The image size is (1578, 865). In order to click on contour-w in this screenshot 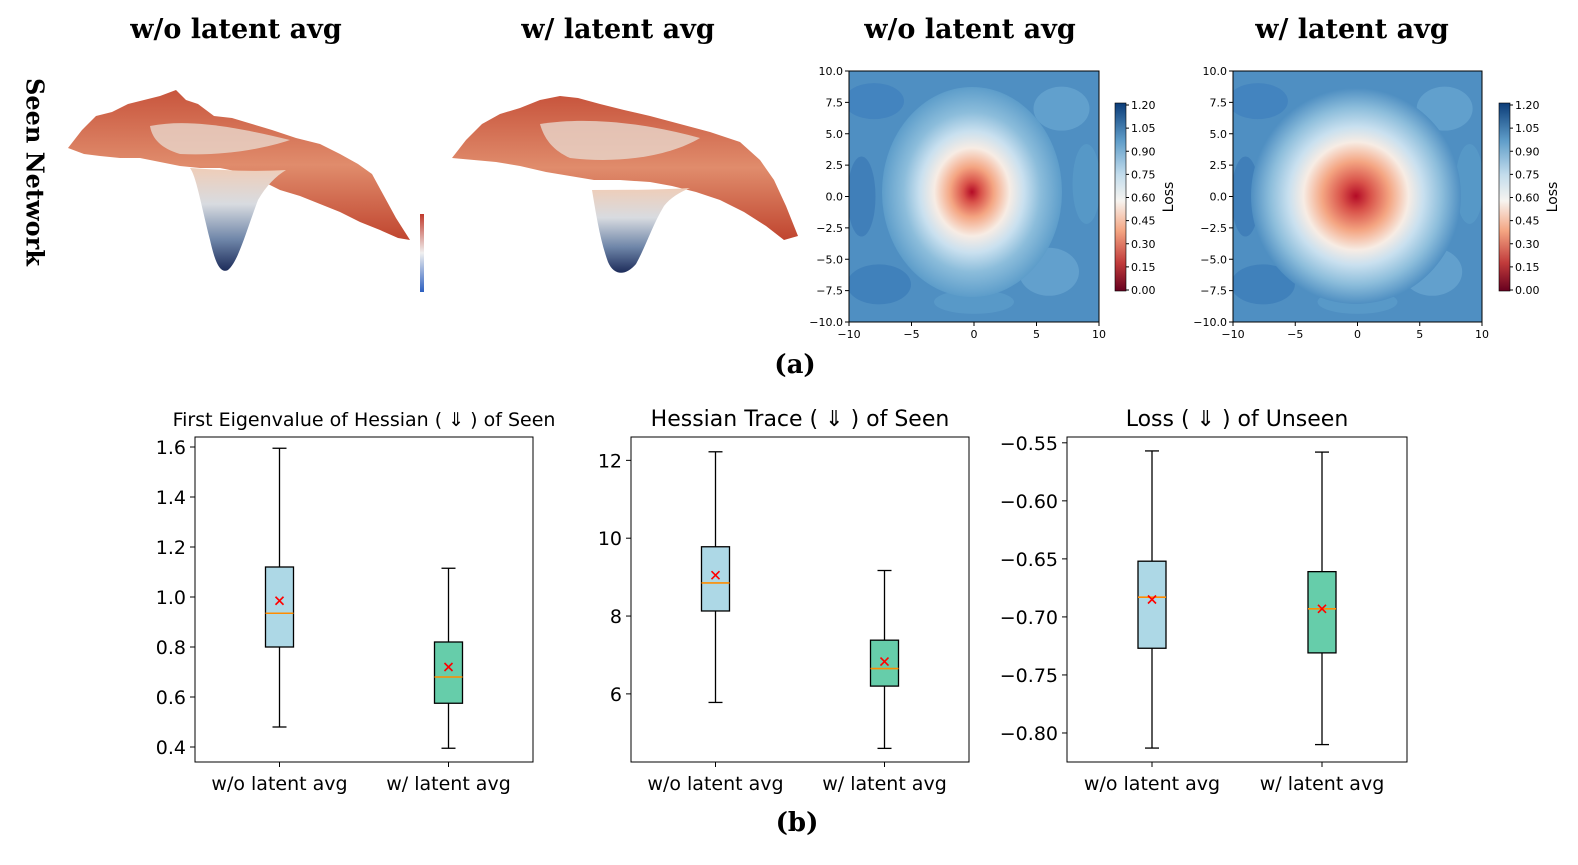, I will do `click(1357, 196)`.